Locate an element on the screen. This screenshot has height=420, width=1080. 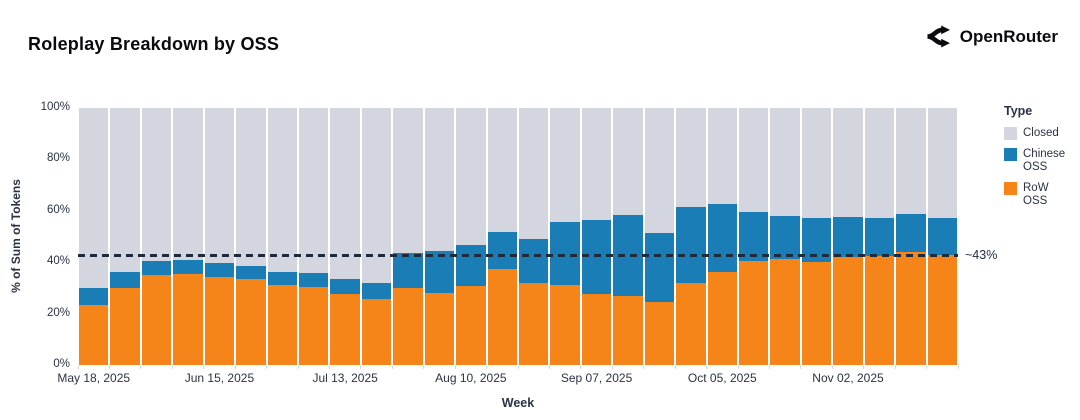
y-tick-label-60: 60% is located at coordinates (58, 209).